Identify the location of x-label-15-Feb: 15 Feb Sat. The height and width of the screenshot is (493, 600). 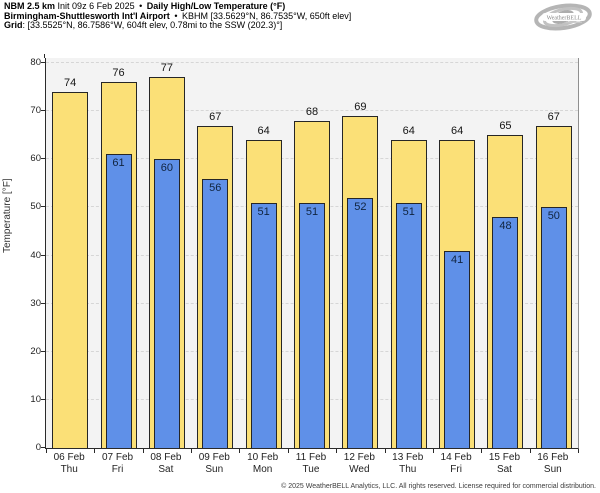
(504, 463).